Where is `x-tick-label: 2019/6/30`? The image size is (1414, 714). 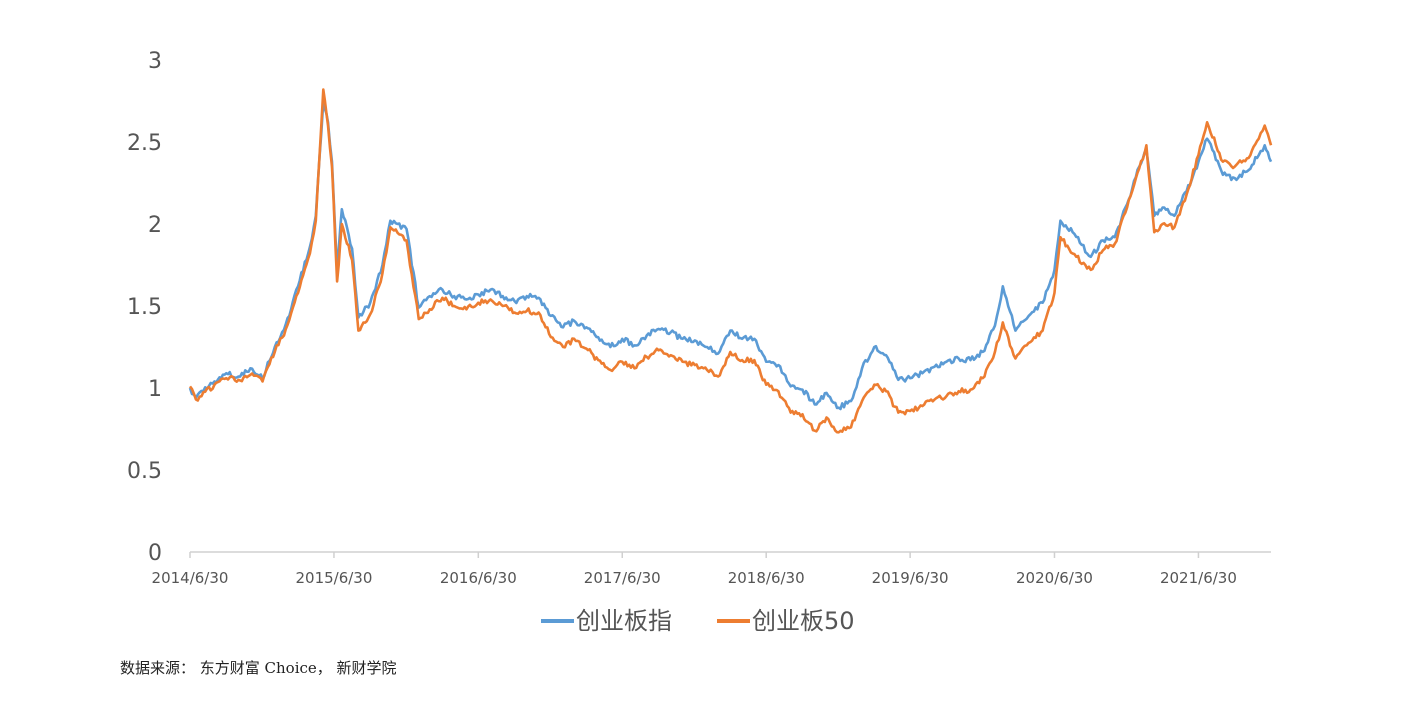 x-tick-label: 2019/6/30 is located at coordinates (910, 578).